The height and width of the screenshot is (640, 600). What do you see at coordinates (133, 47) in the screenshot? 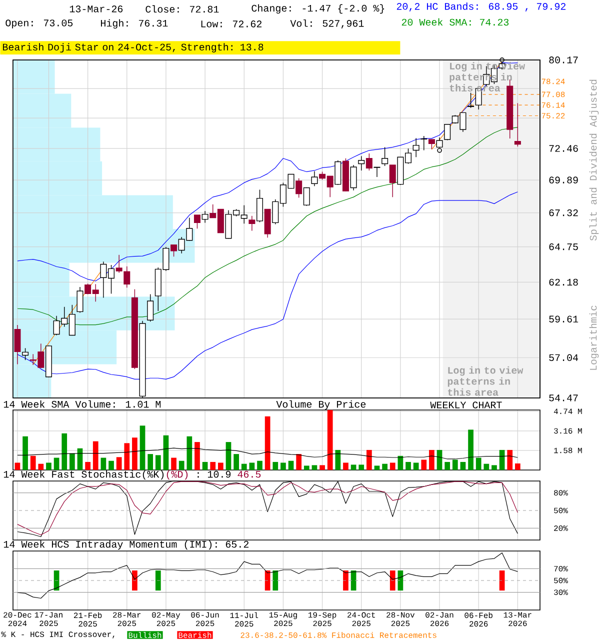
I see `chart-title: Bearish Doji Star on 24-Oct-25, Strength: 13.8` at bounding box center [133, 47].